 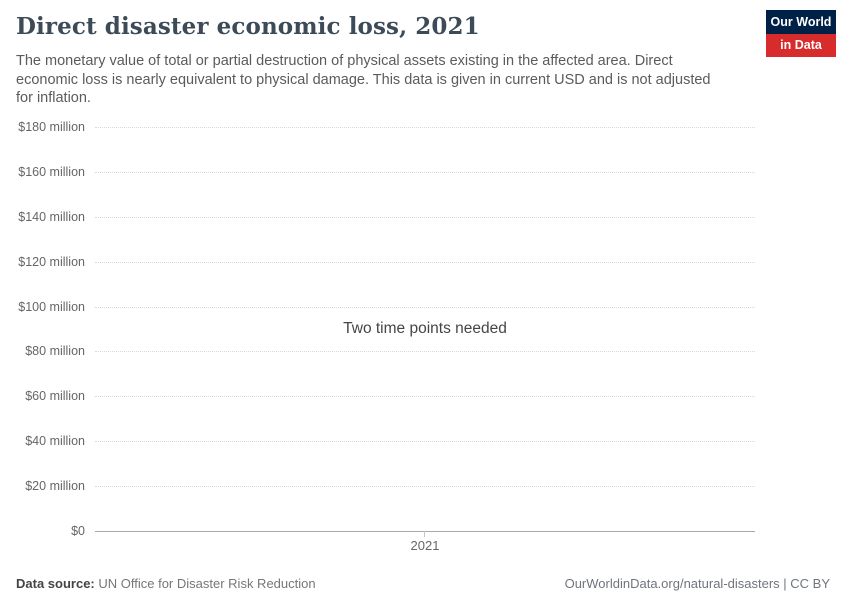 I want to click on y-tick-label: $140 million, so click(x=51, y=216).